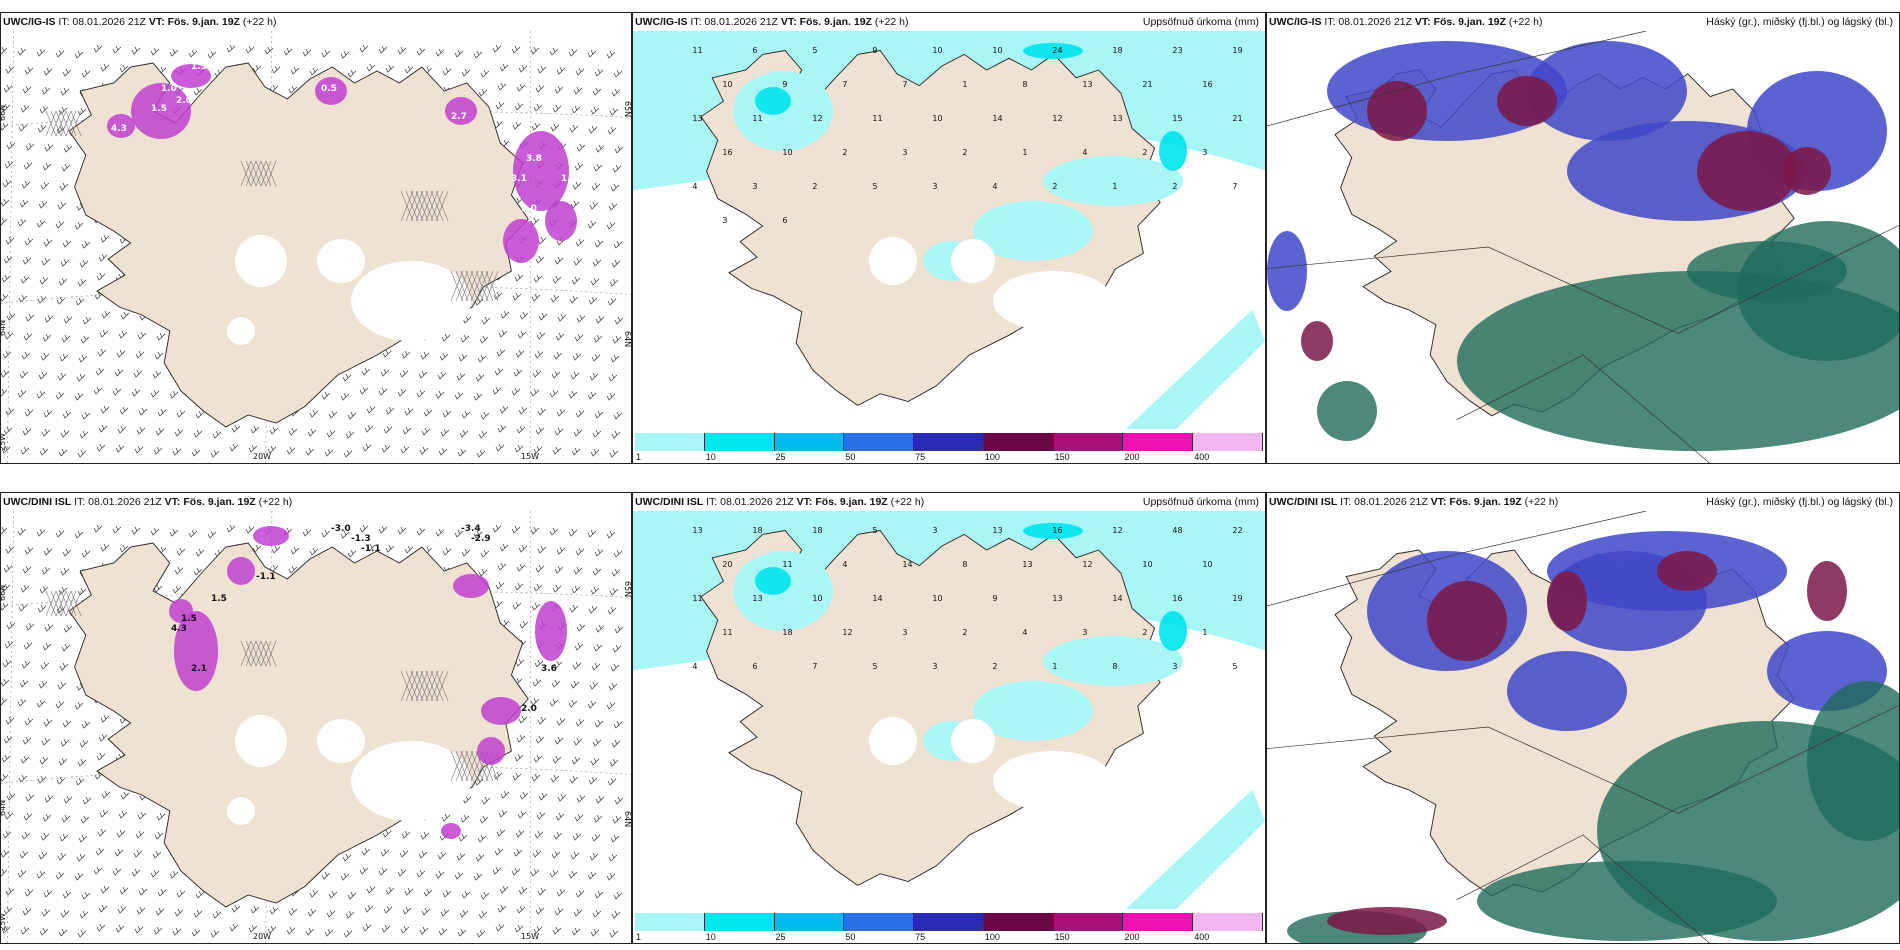 The image size is (1900, 950). What do you see at coordinates (757, 530) in the screenshot?
I see `value-label: 18` at bounding box center [757, 530].